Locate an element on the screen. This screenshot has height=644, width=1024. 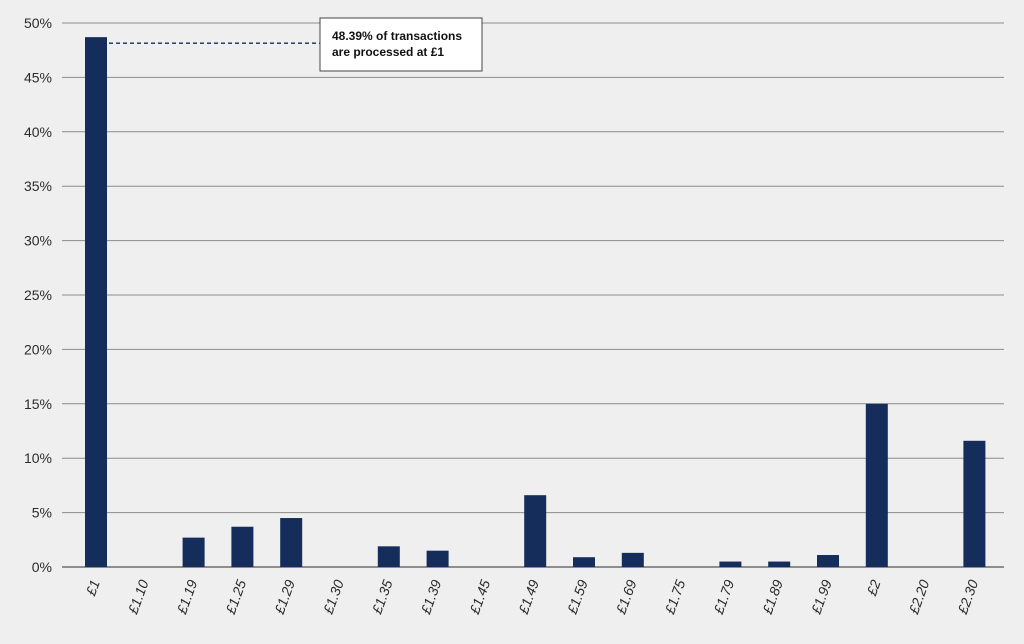
y-tick-label: 15% is located at coordinates (38, 404).